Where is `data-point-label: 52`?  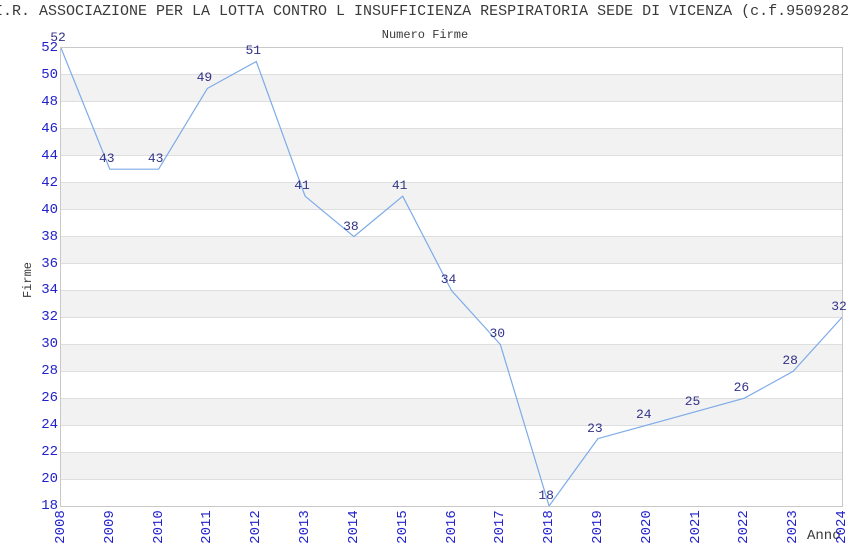
data-point-label: 52 is located at coordinates (58, 37).